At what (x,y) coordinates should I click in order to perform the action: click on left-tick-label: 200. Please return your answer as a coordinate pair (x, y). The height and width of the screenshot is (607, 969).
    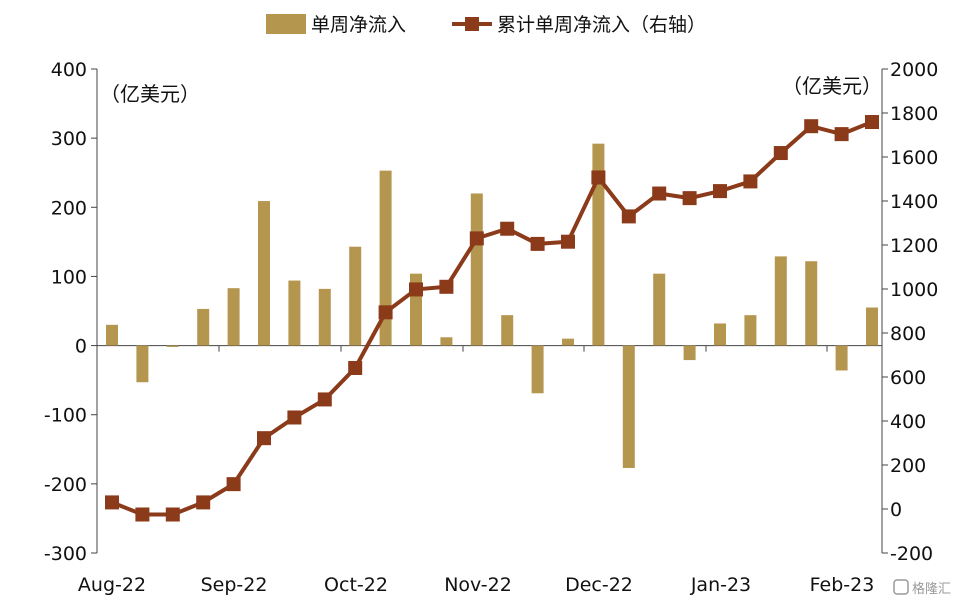
    Looking at the image, I should click on (69, 208).